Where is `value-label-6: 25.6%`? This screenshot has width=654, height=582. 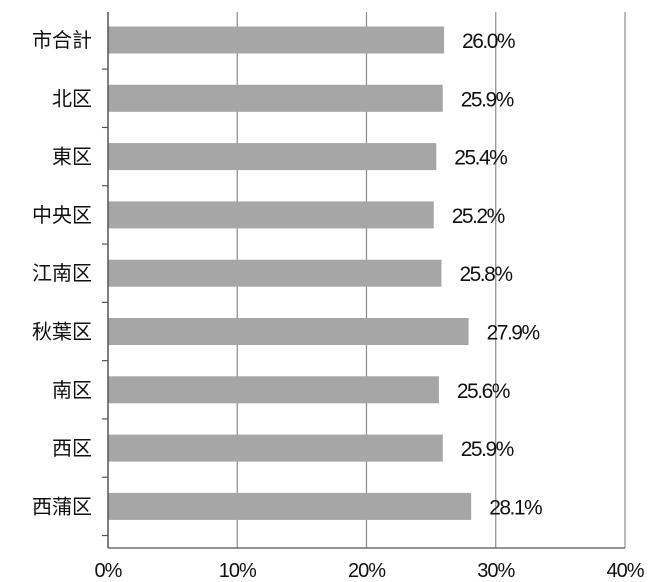 value-label-6: 25.6% is located at coordinates (483, 391).